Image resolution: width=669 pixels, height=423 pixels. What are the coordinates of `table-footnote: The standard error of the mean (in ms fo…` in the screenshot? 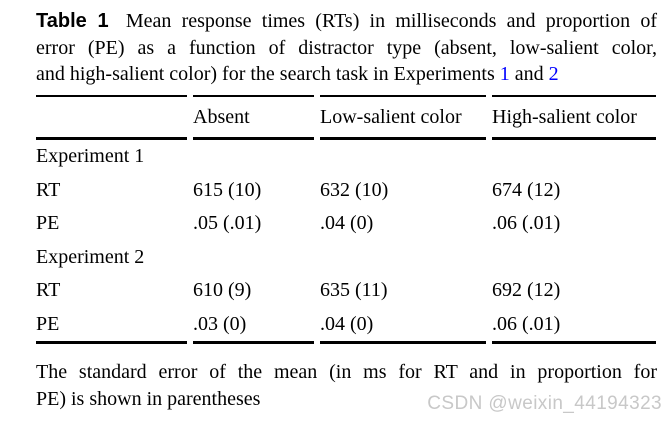 It's located at (346, 386).